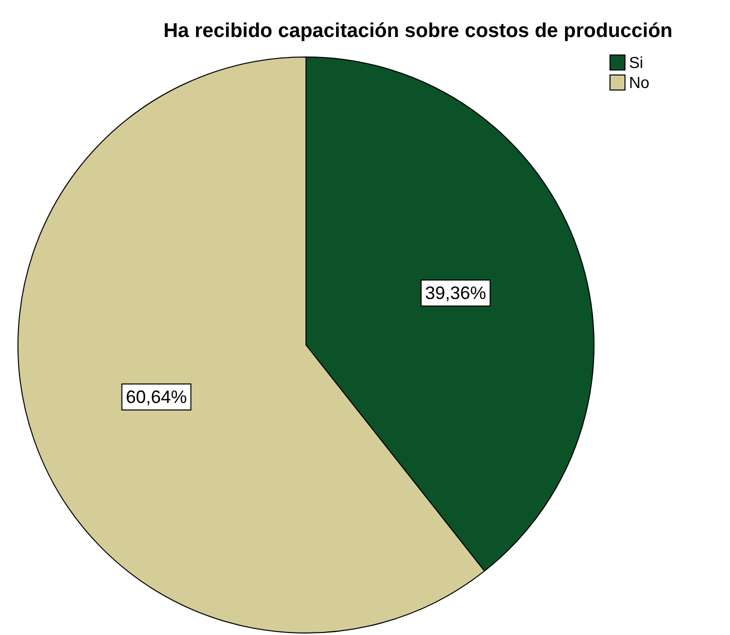  What do you see at coordinates (639, 83) in the screenshot?
I see `legend-label: No` at bounding box center [639, 83].